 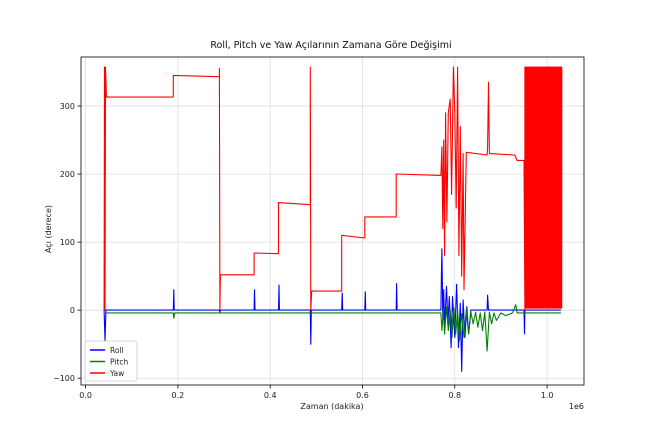 What do you see at coordinates (178, 395) in the screenshot?
I see `x-tick-label: 0.2` at bounding box center [178, 395].